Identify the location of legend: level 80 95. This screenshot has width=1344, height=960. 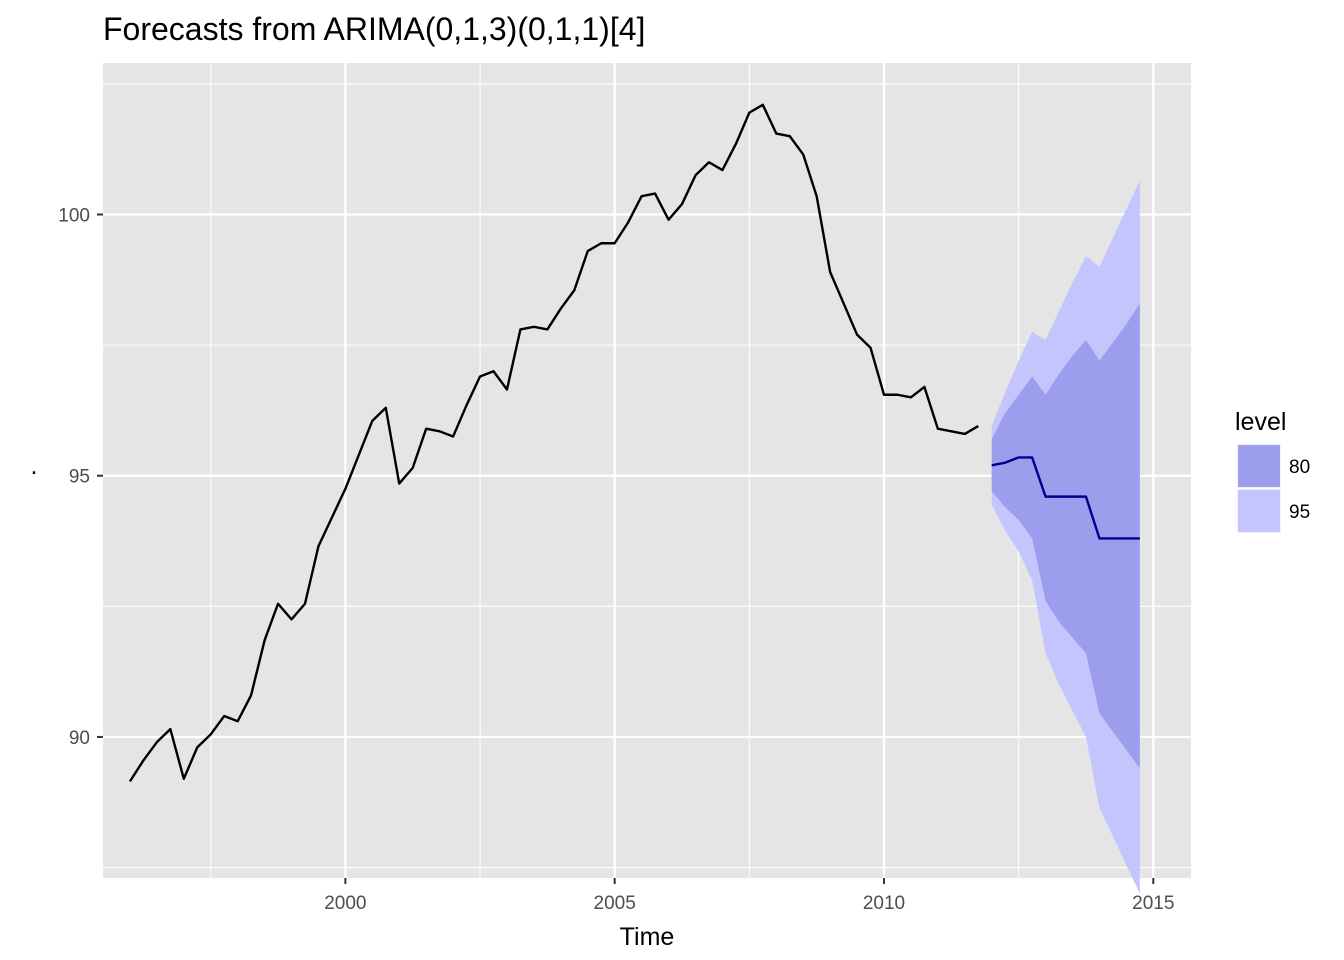
(1272, 470).